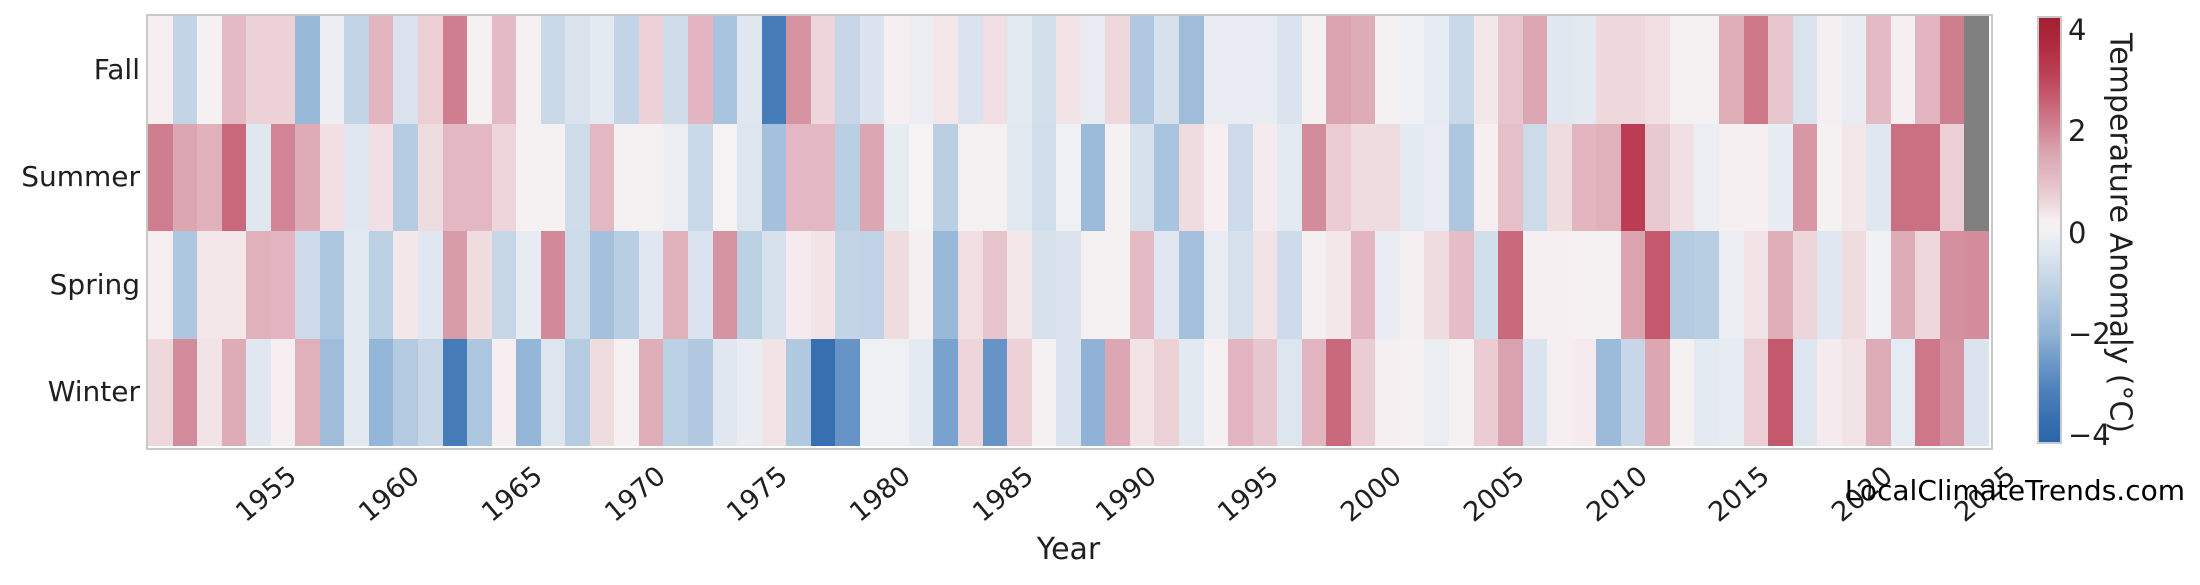  I want to click on colorbar-tick-label: 0, so click(2077, 232).